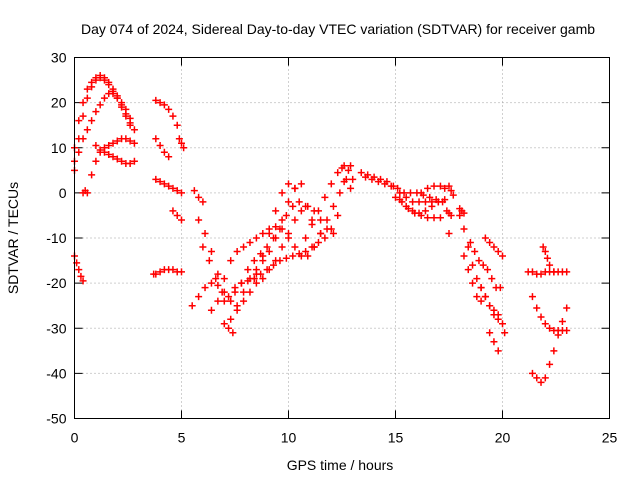 The width and height of the screenshot is (640, 480). I want to click on x-axis-label: GPS time / hours, so click(340, 465).